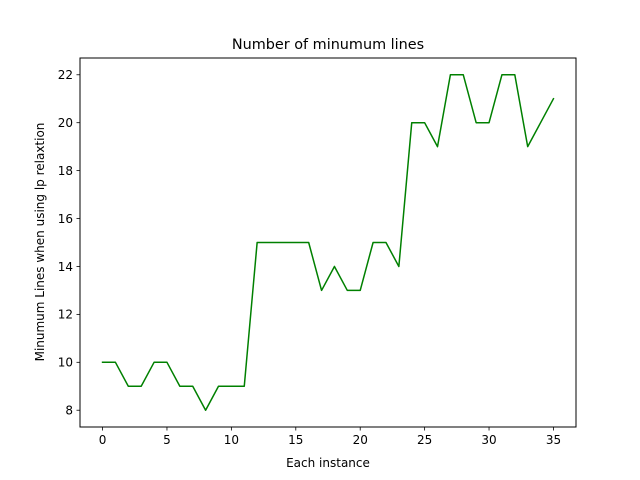 The height and width of the screenshot is (480, 640). I want to click on y-tick-label: 10, so click(65, 363).